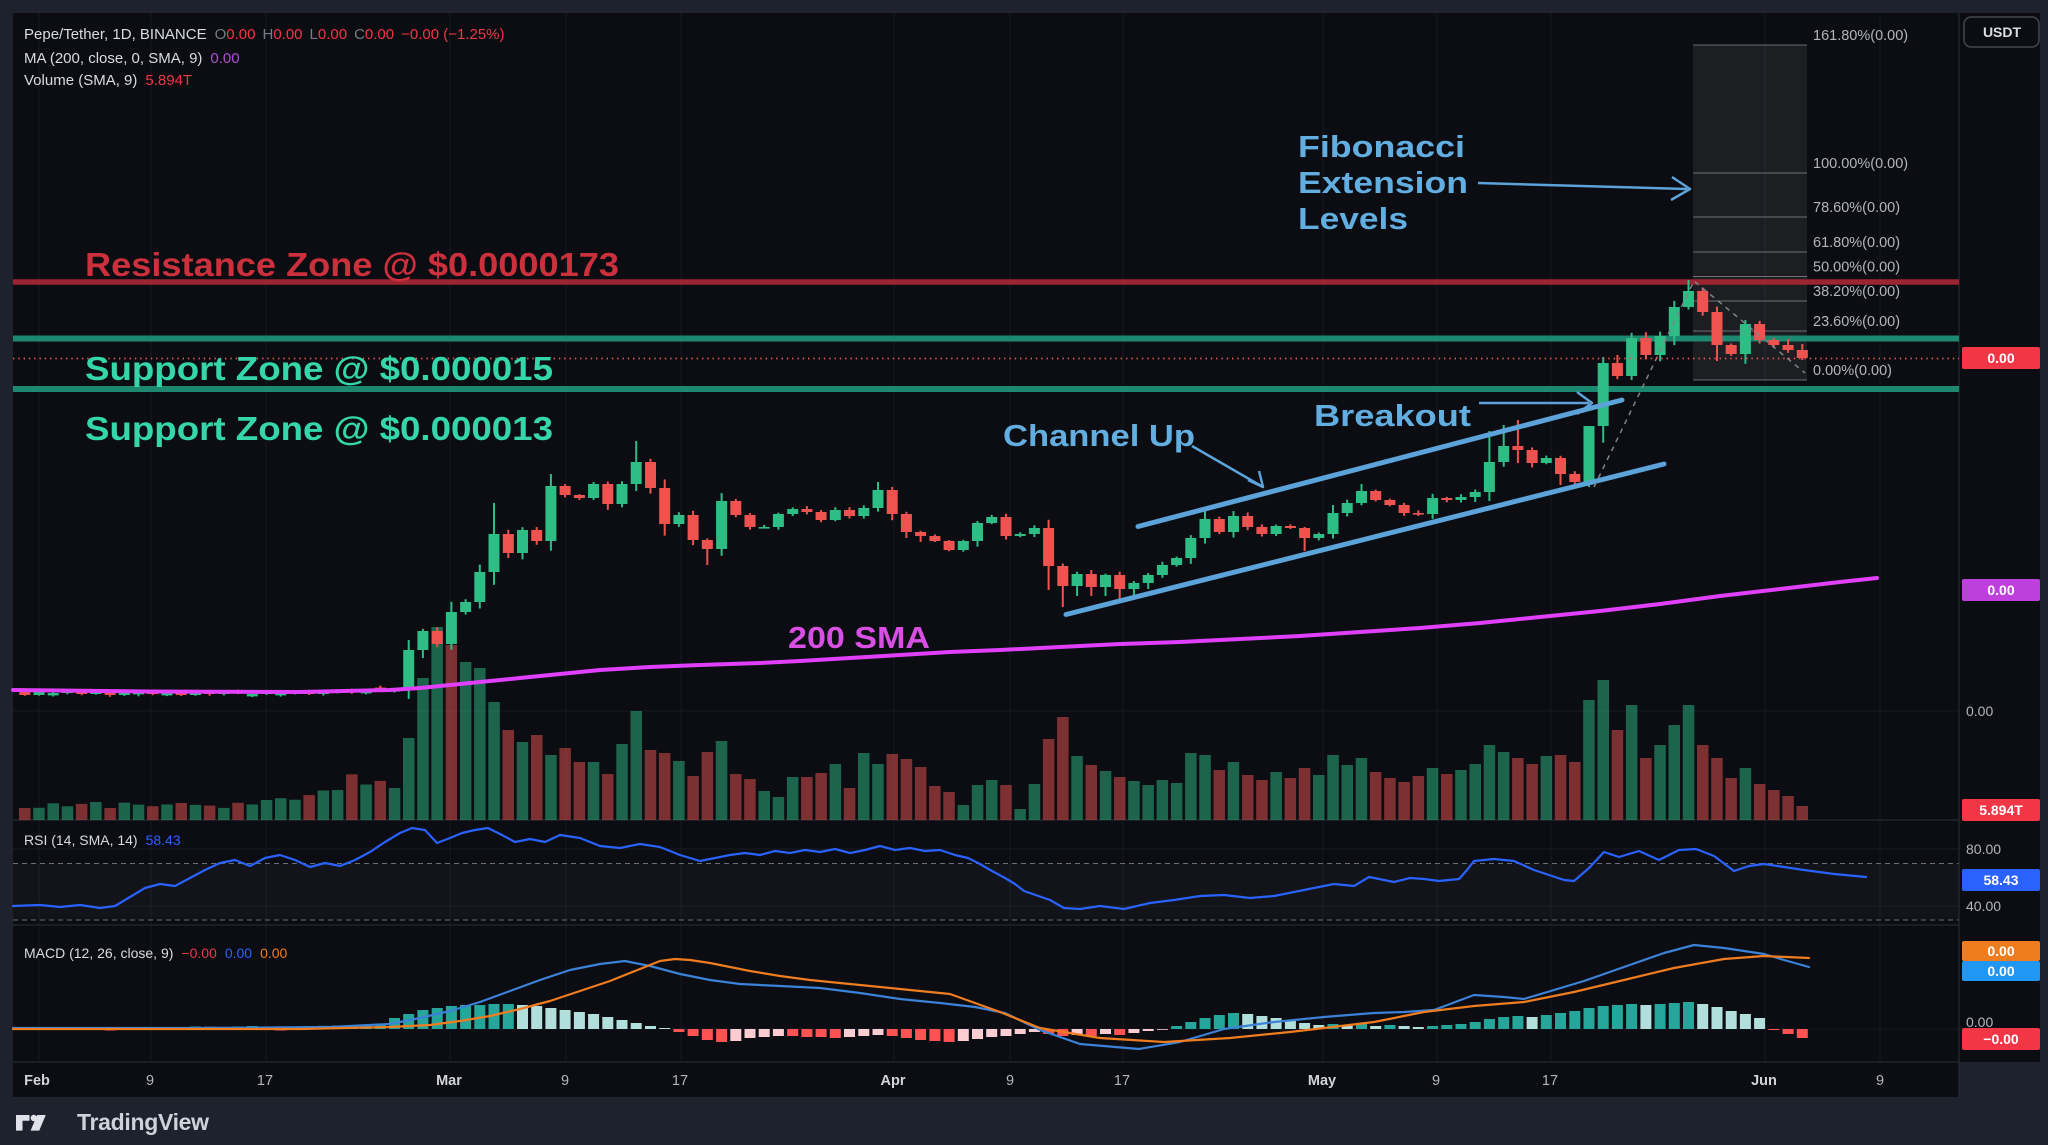 The image size is (2048, 1145). I want to click on svg-text: Mar, so click(449, 1081).